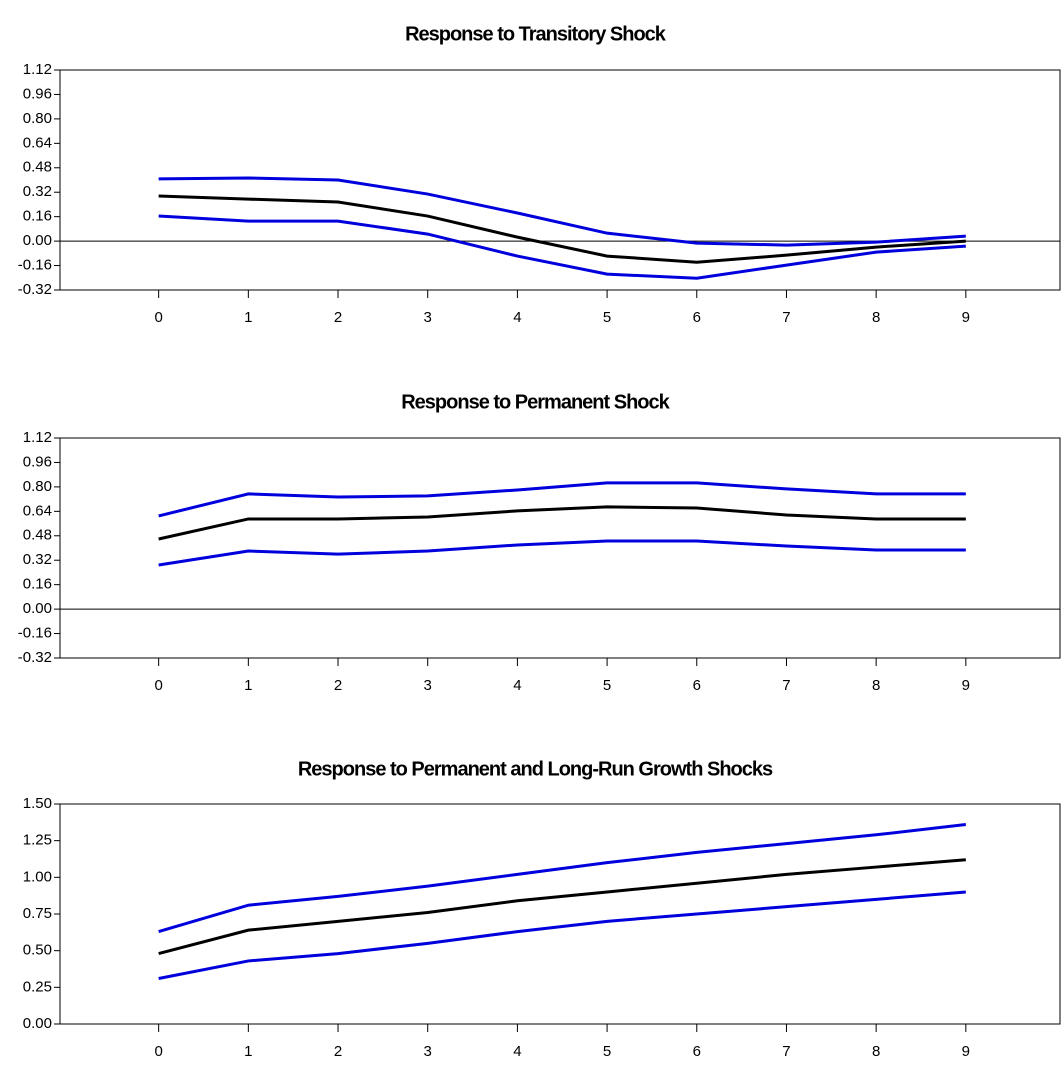 This screenshot has height=1078, width=1061. I want to click on panel-title: Response to Permanent Shock, so click(535, 402).